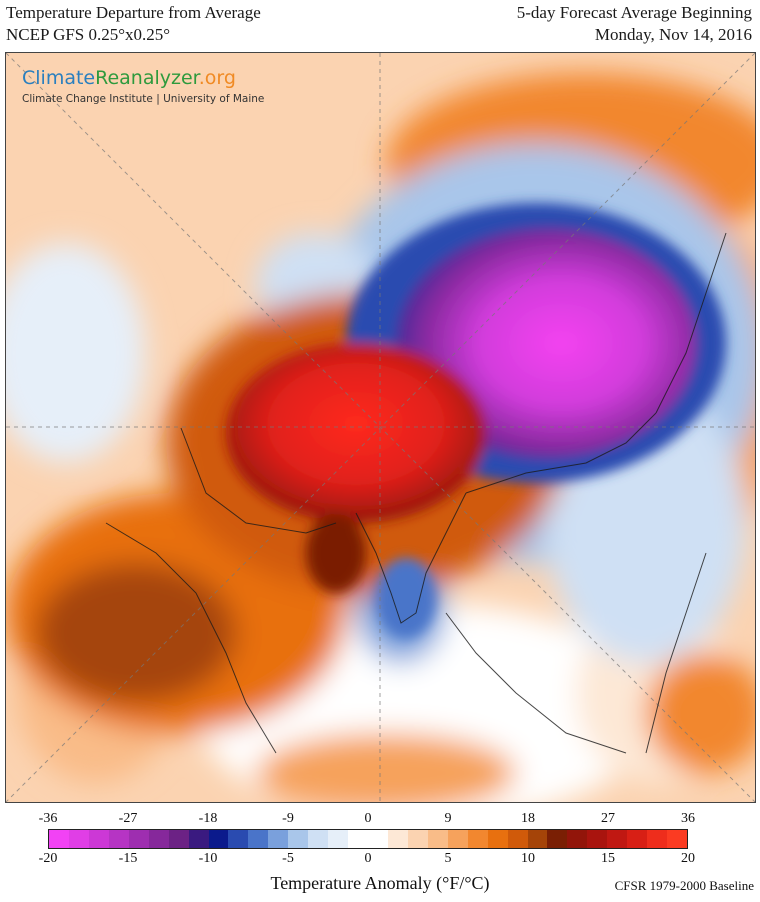 This screenshot has width=760, height=902. What do you see at coordinates (684, 885) in the screenshot?
I see `baseline-note: CFSR 1979-2000 Baseline` at bounding box center [684, 885].